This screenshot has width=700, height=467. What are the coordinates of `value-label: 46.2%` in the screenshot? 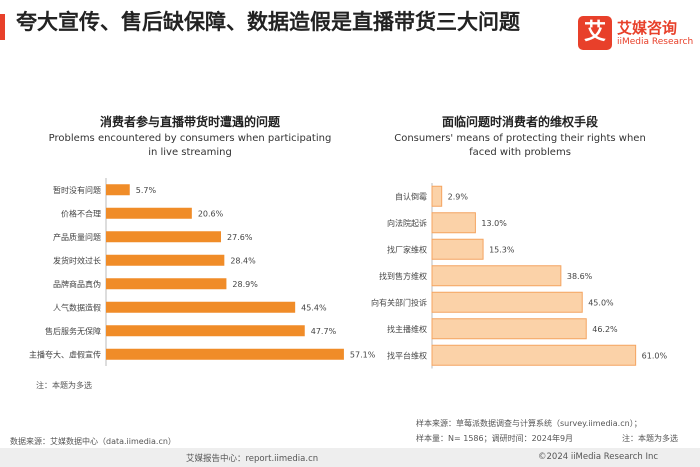 It's located at (605, 329).